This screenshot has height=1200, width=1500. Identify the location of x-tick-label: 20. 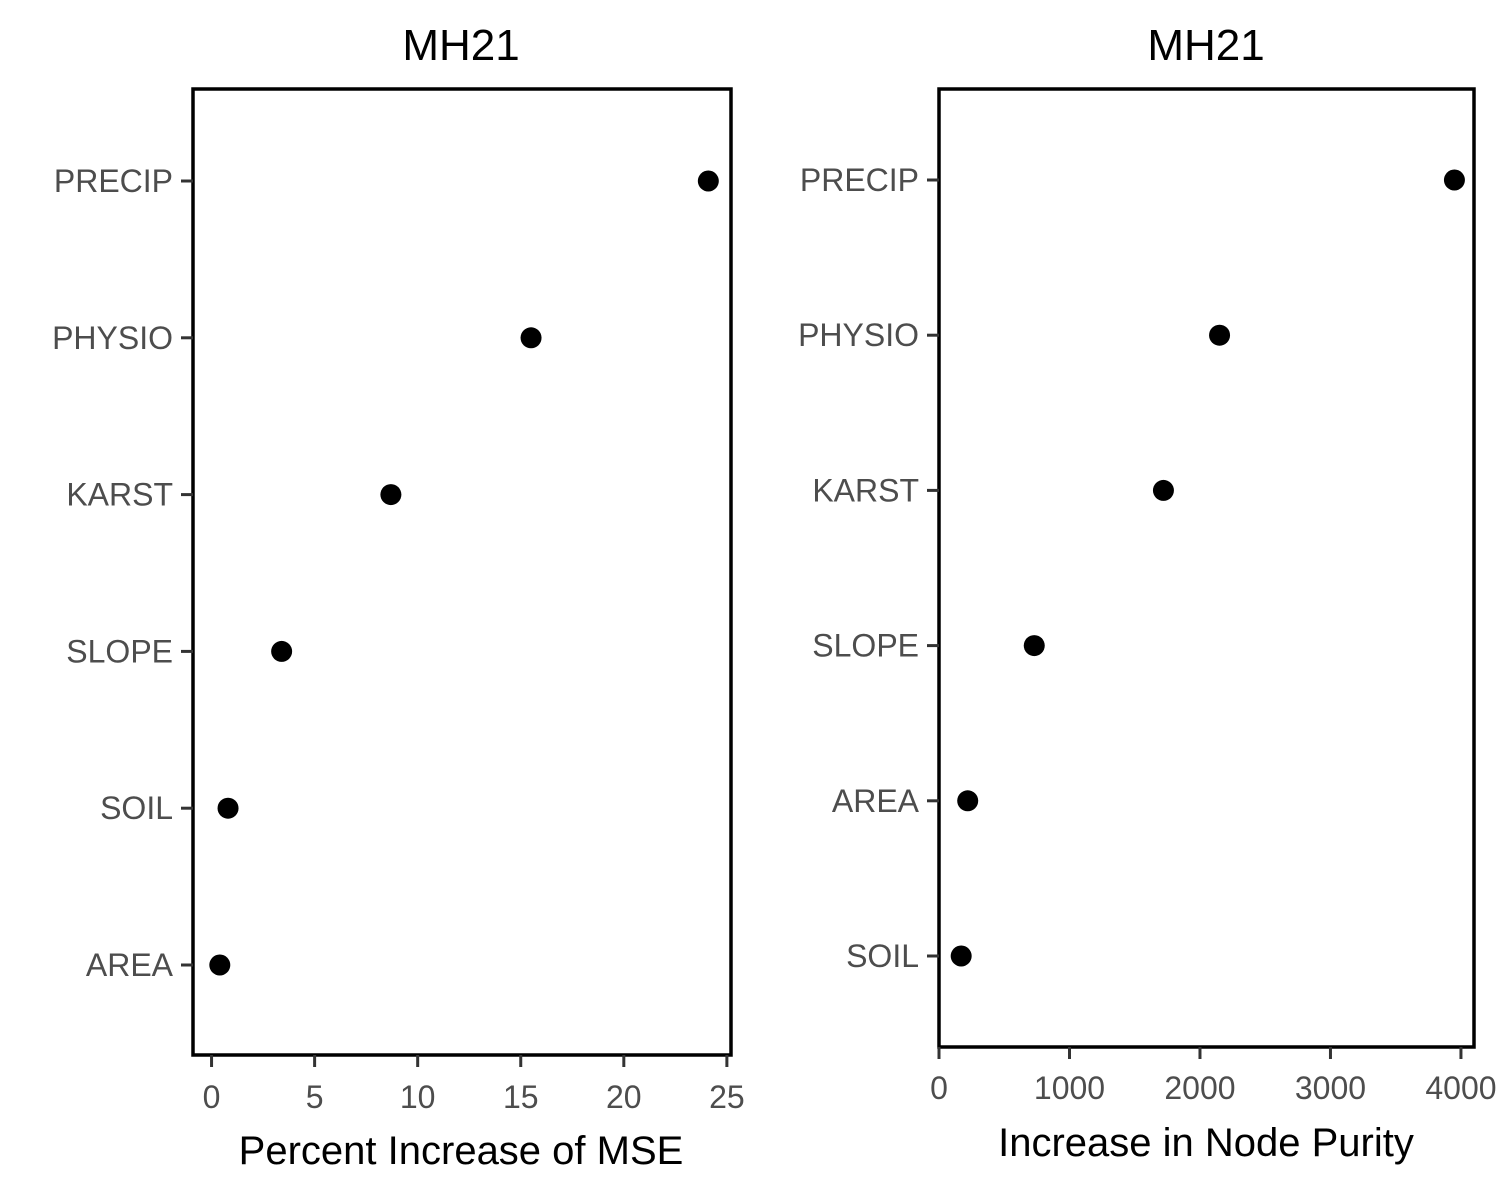
(624, 1097).